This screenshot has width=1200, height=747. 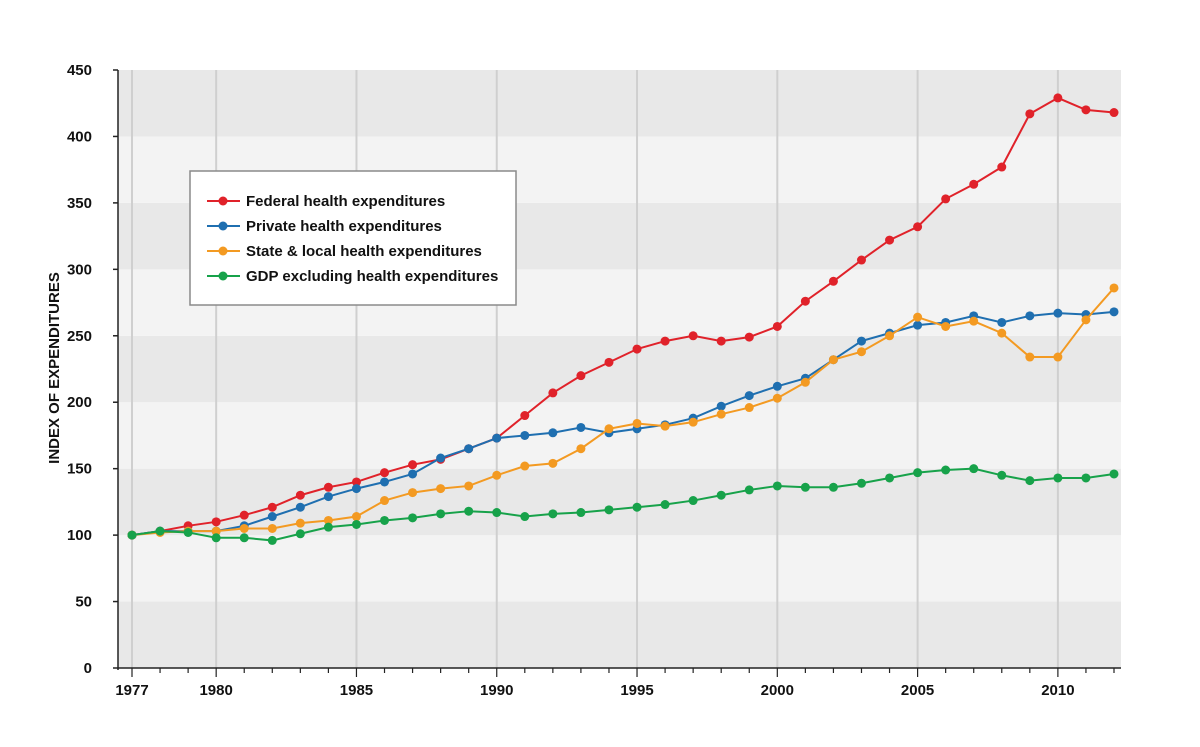 I want to click on x-tick-label: 1995, so click(x=636, y=690).